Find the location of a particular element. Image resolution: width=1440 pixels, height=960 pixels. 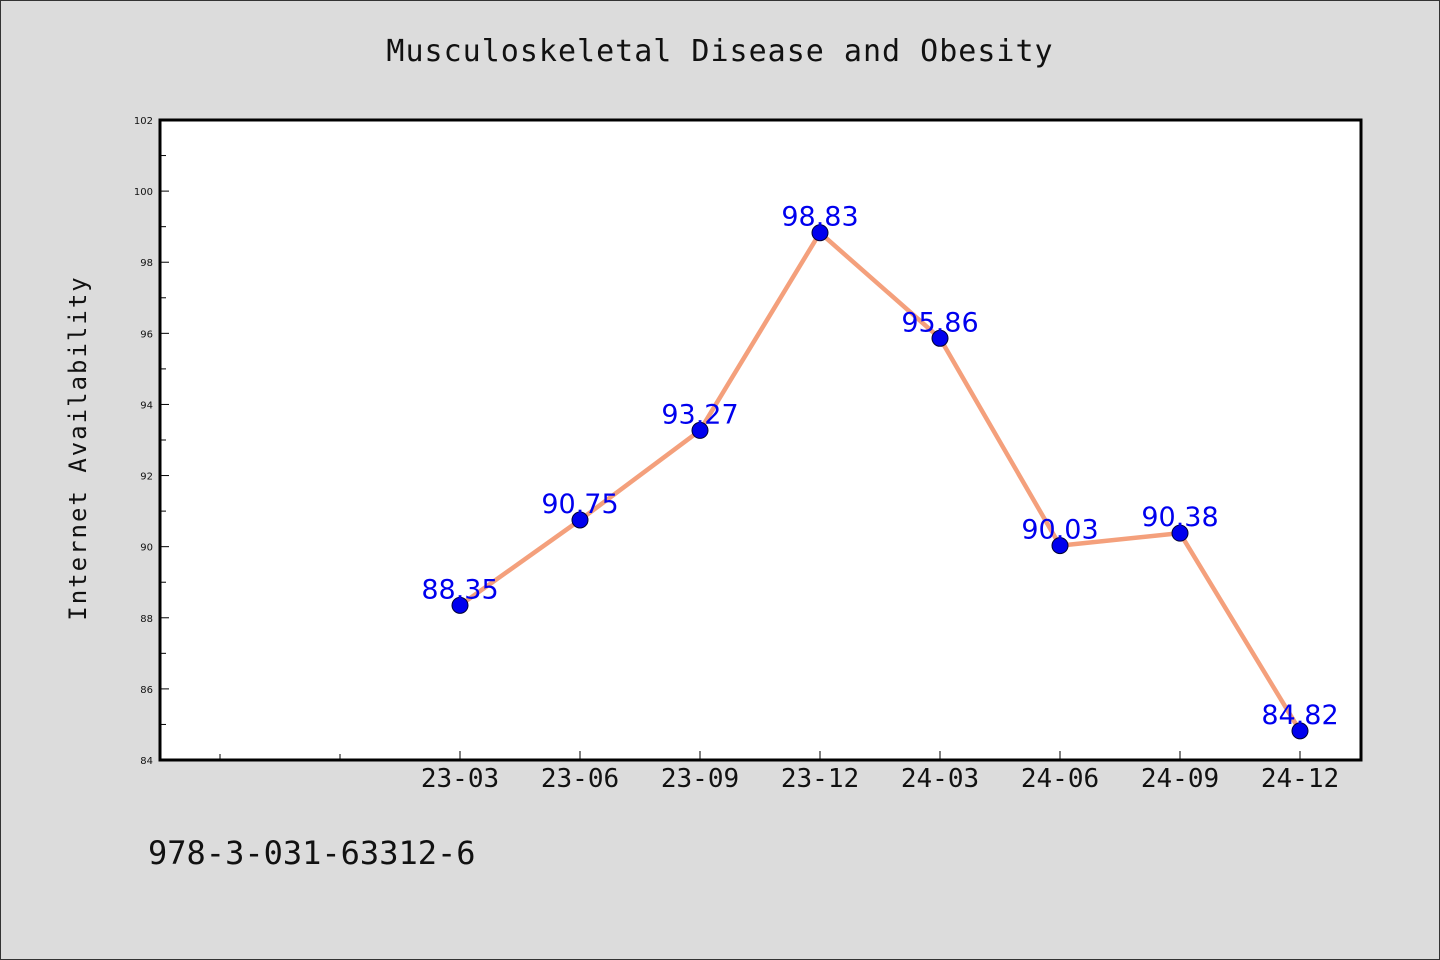

y-tick-label: 102 is located at coordinates (143, 121).